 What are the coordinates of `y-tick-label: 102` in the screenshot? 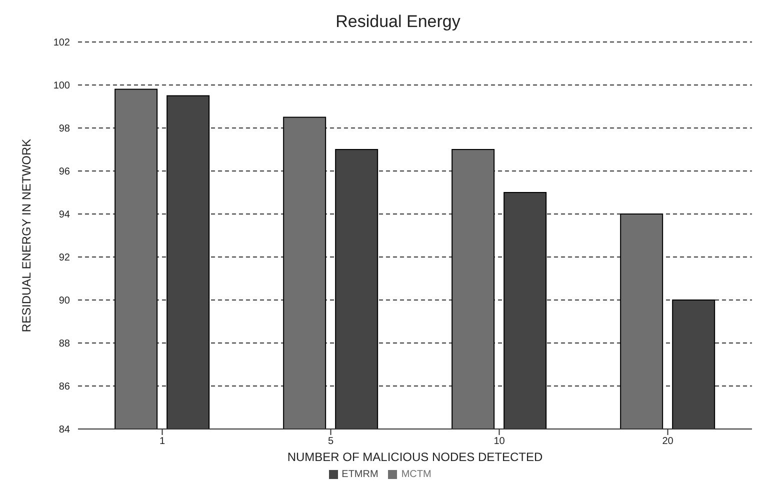 It's located at (61, 43).